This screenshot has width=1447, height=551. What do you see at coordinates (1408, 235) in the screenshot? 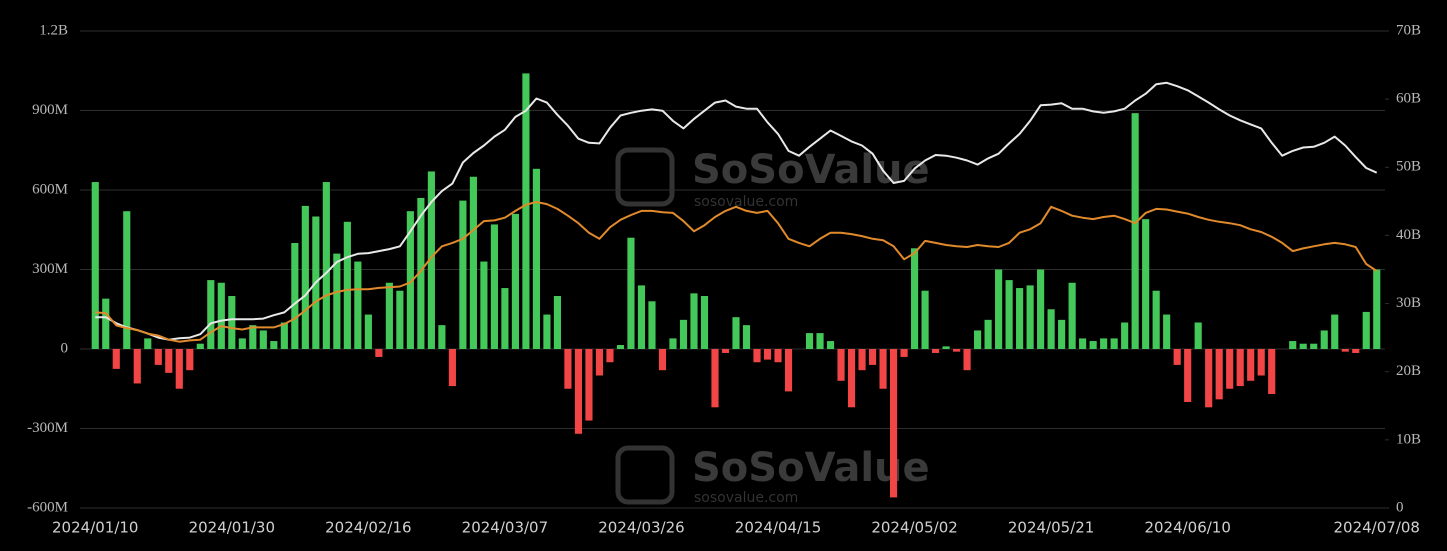
I see `y2-tick-label: 40B` at bounding box center [1408, 235].